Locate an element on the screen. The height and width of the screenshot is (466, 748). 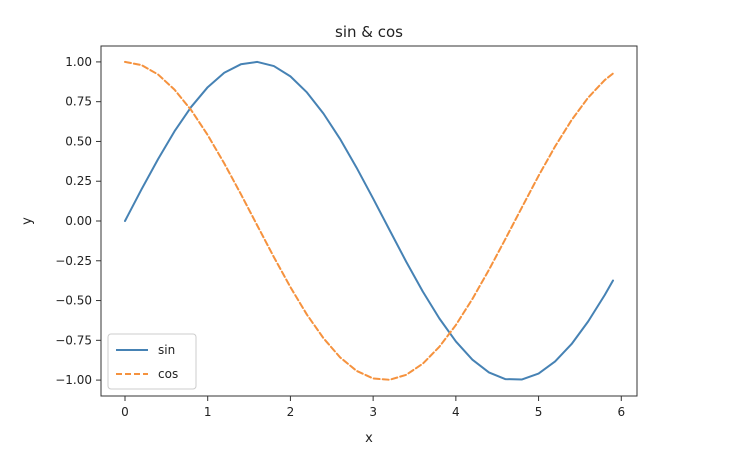
y-tick-label: −0.75 is located at coordinates (73, 340).